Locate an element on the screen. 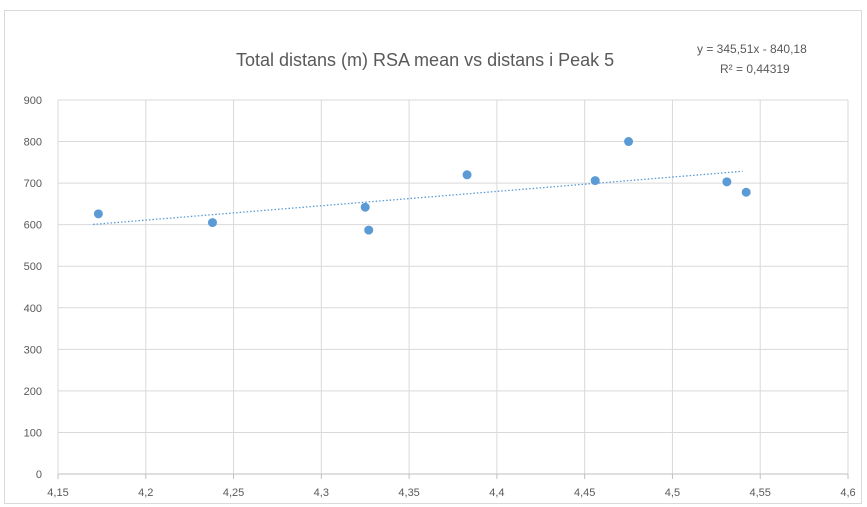  x-tick-label: 4,35 is located at coordinates (408, 493).